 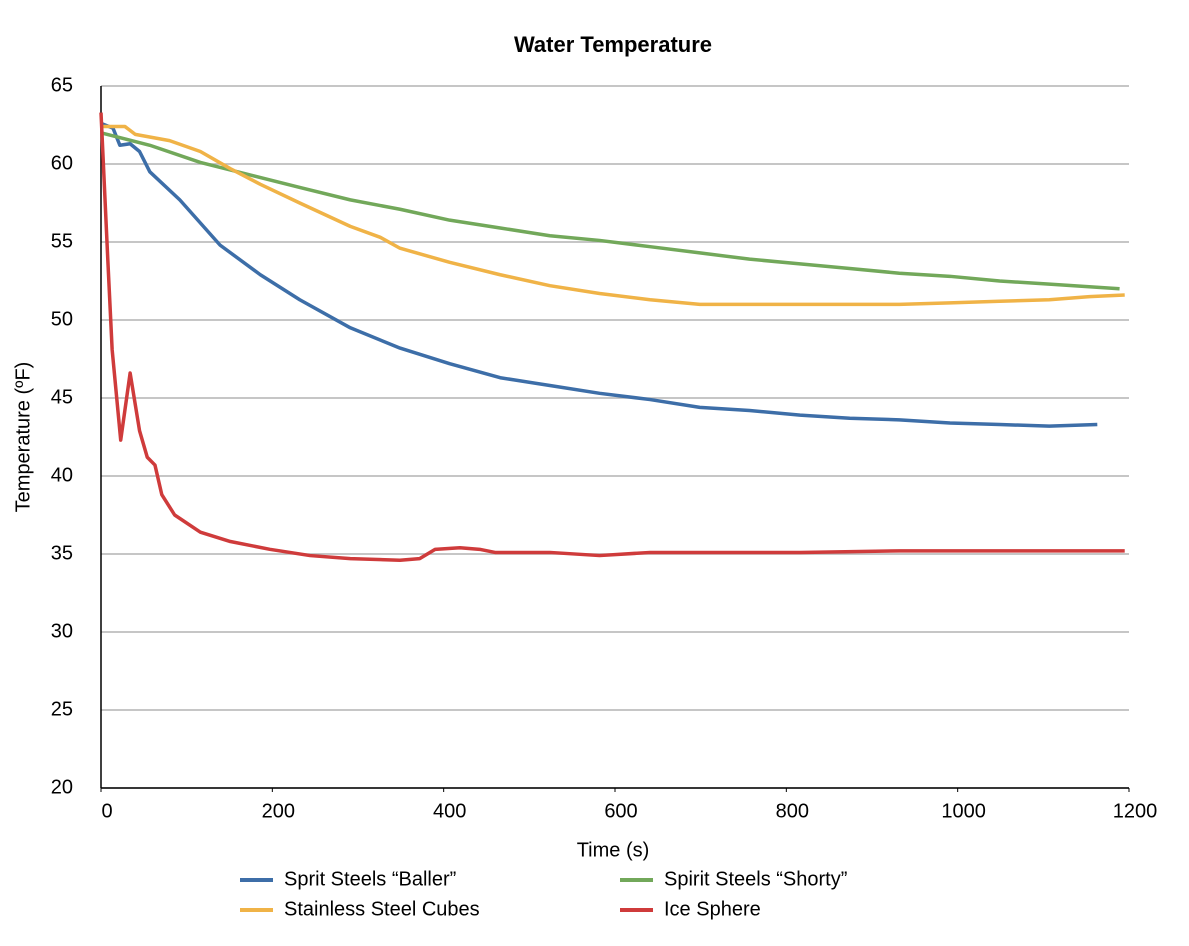 I want to click on legend-label: Sprit Steels “Baller”, so click(x=370, y=879).